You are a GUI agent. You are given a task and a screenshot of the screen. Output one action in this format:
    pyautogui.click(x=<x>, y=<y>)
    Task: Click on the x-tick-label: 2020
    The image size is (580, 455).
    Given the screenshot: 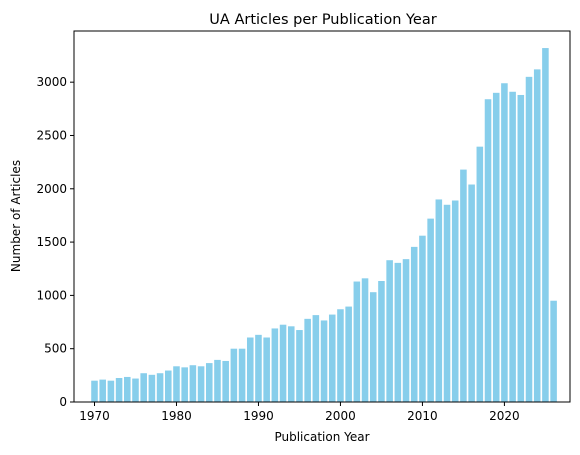 What is the action you would take?
    pyautogui.click(x=504, y=416)
    